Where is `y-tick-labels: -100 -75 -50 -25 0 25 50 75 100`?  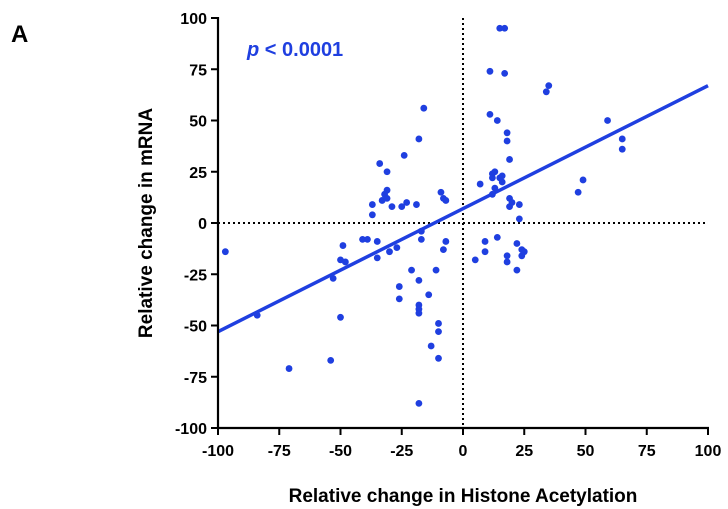
y-tick-labels: -100 -75 -50 -25 0 25 50 75 100 is located at coordinates (191, 224).